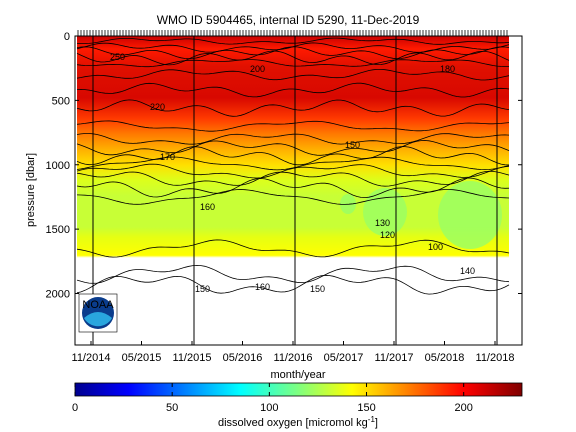 The image size is (576, 432). Describe the element at coordinates (293, 358) in the screenshot. I see `x-tick-label: 11/2016` at that location.